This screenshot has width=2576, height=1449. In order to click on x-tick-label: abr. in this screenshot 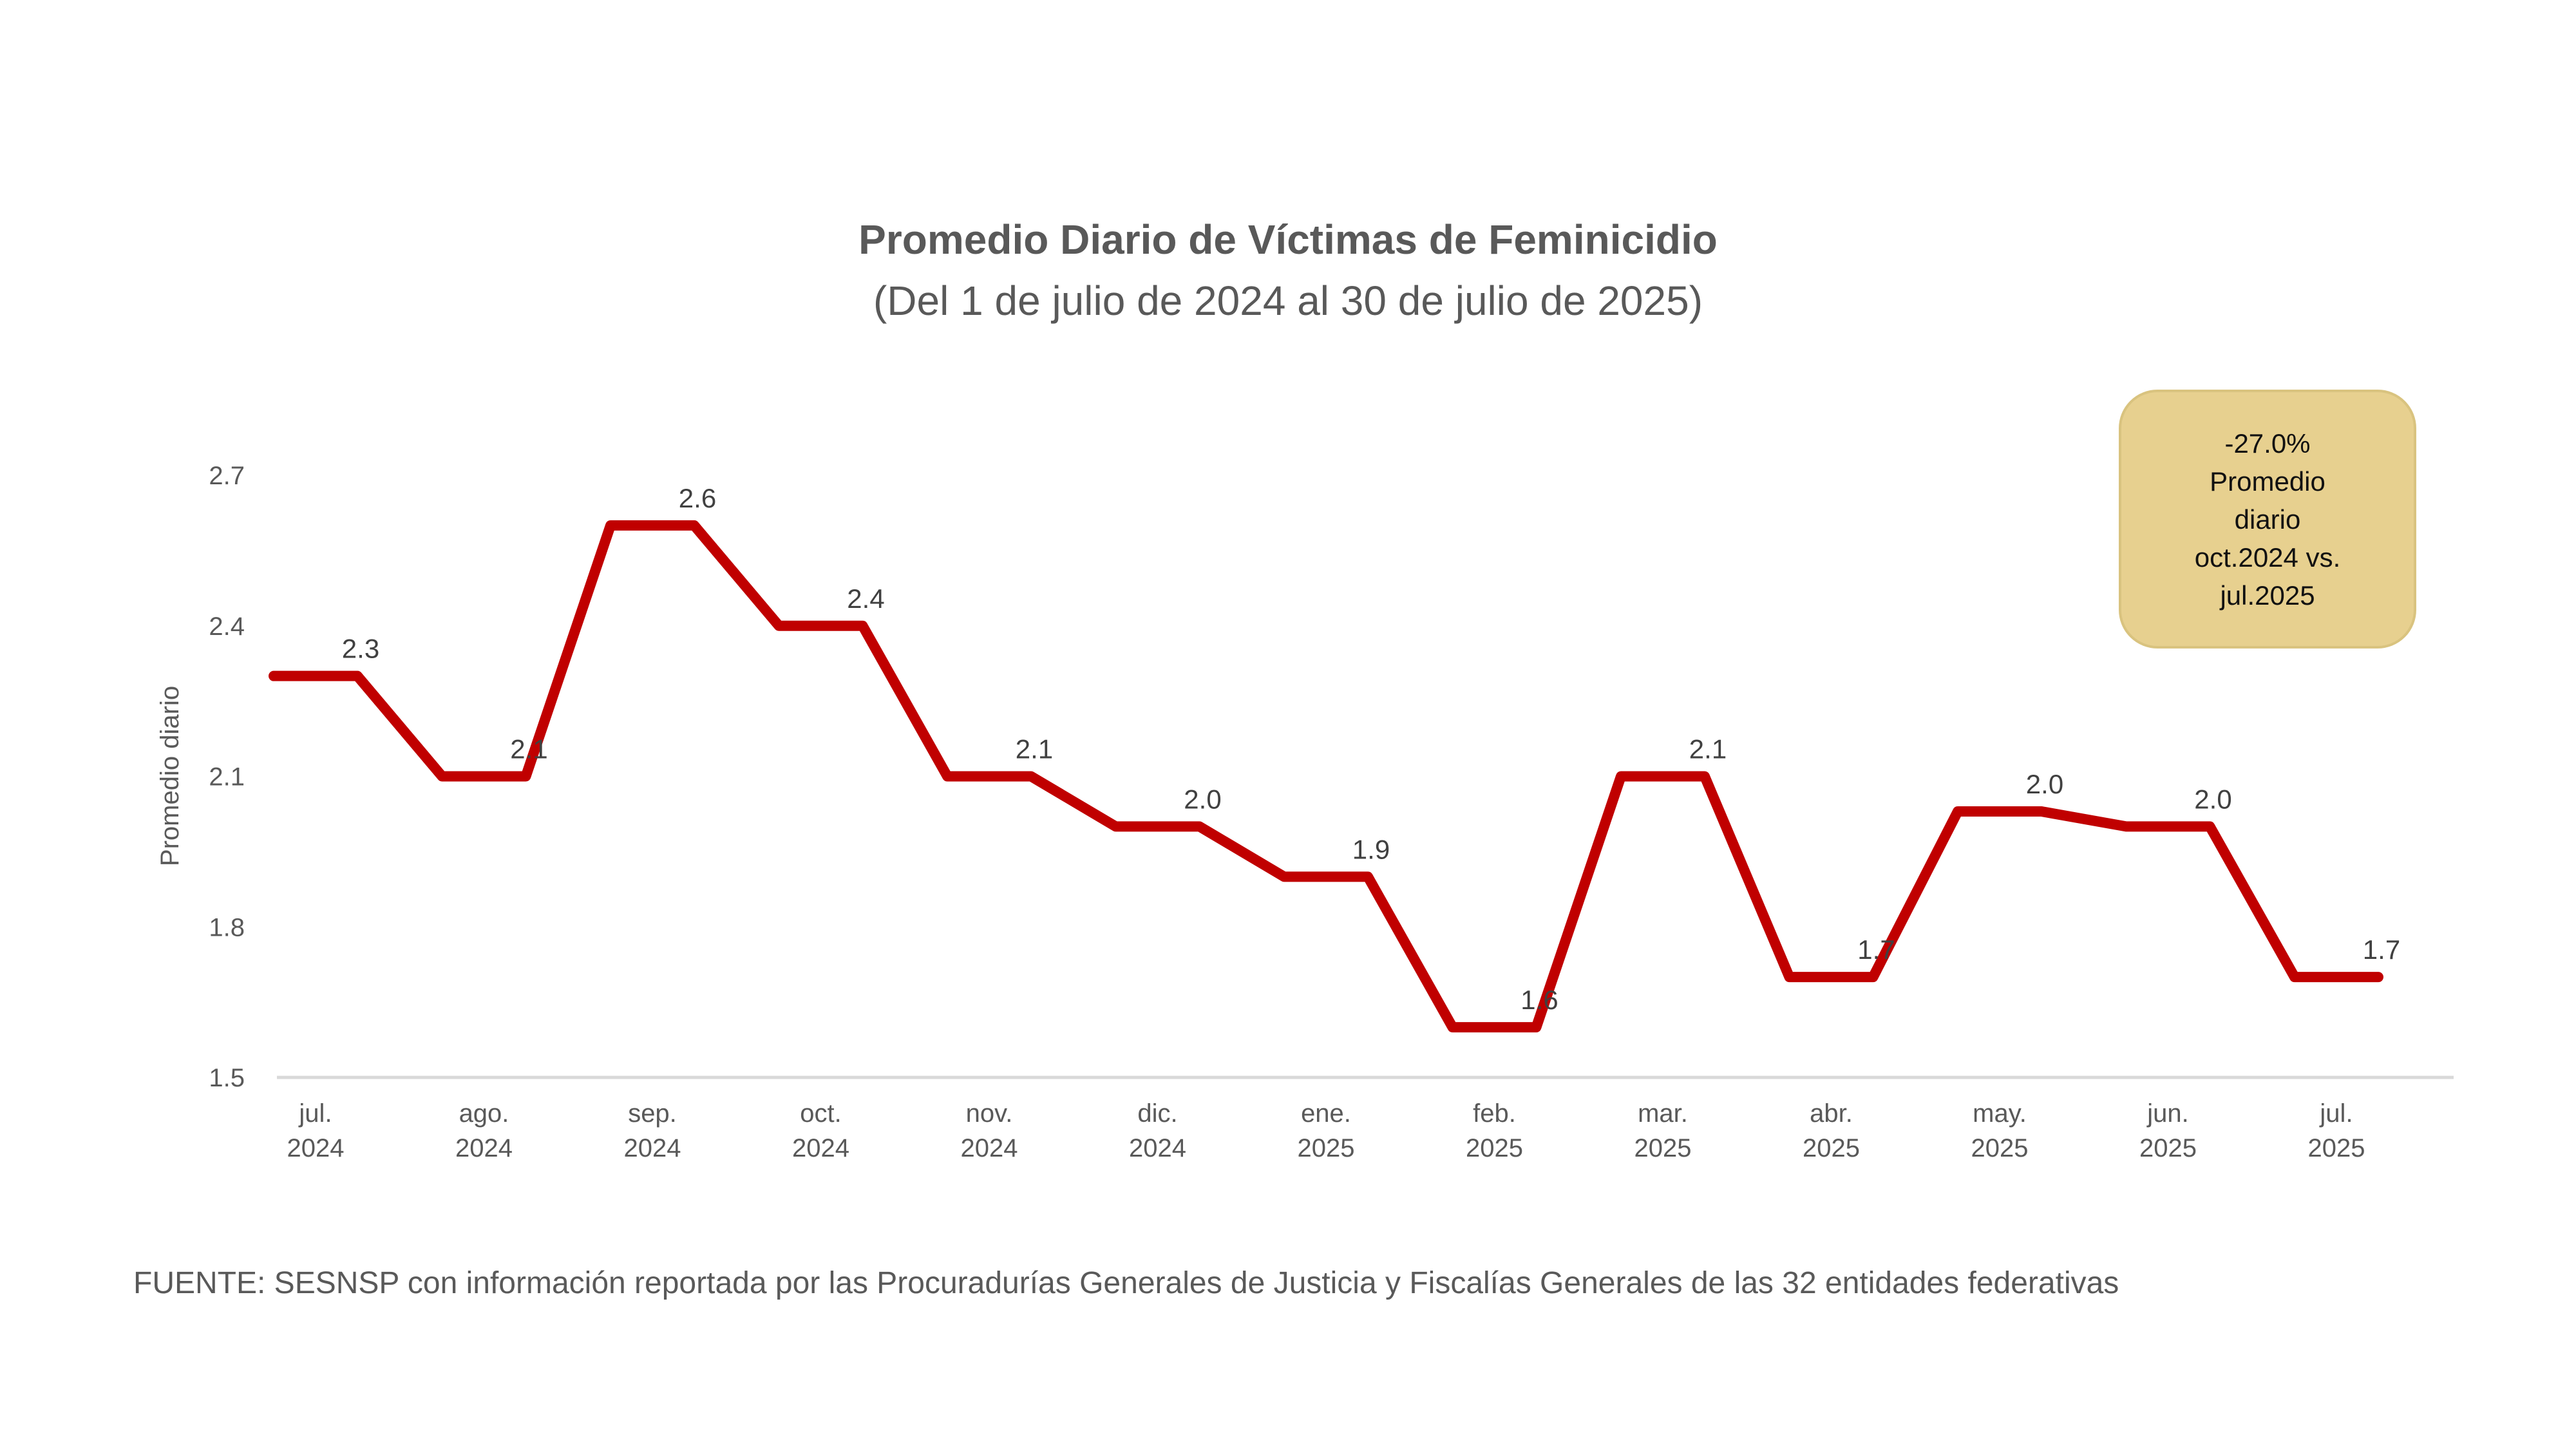, I will do `click(1832, 1113)`.